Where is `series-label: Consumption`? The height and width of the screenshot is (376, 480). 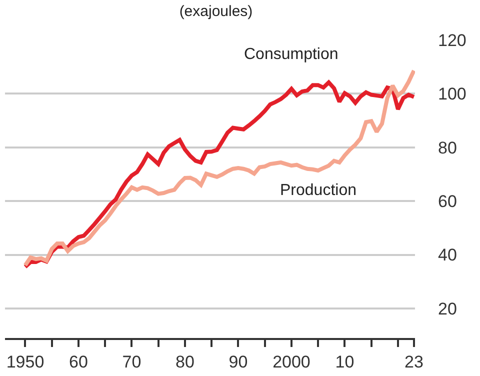
series-label: Consumption is located at coordinates (291, 54).